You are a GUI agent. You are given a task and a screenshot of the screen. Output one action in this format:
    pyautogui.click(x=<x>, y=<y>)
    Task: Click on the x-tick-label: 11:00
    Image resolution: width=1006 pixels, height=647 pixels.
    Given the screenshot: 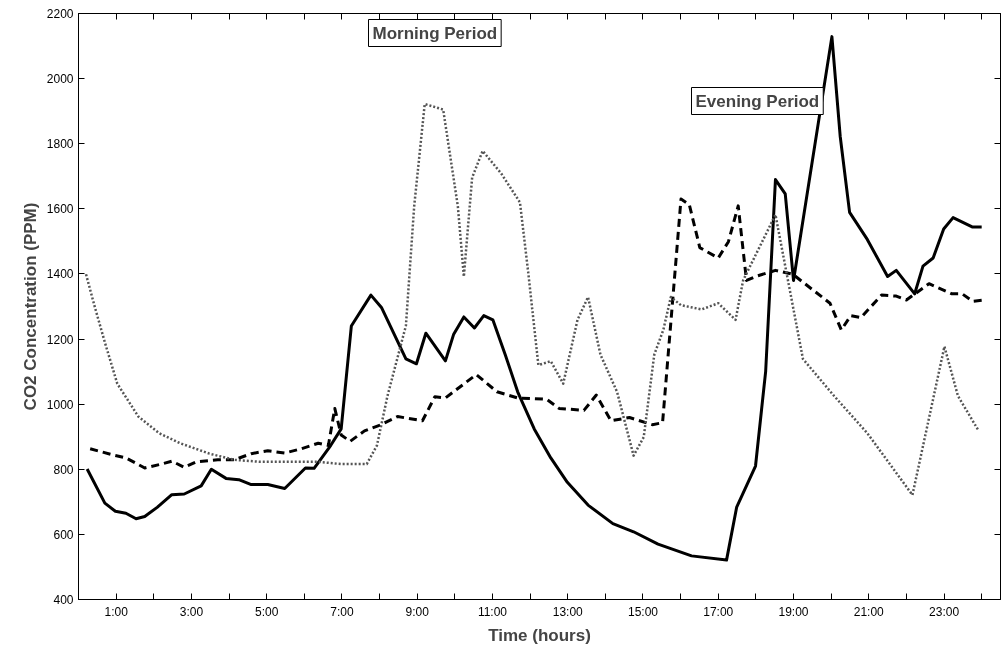 What is the action you would take?
    pyautogui.click(x=492, y=611)
    